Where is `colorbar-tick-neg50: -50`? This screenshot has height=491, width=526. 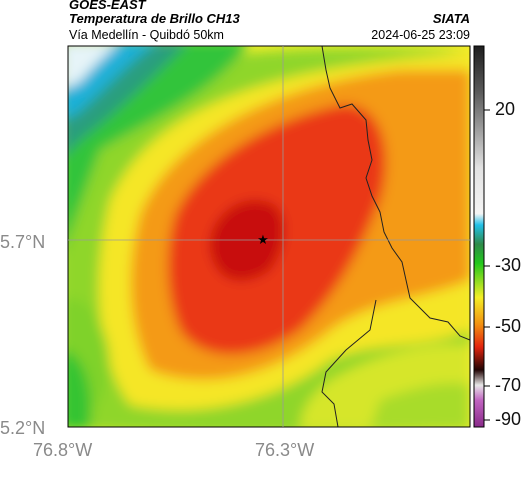 colorbar-tick-neg50: -50 is located at coordinates (508, 326).